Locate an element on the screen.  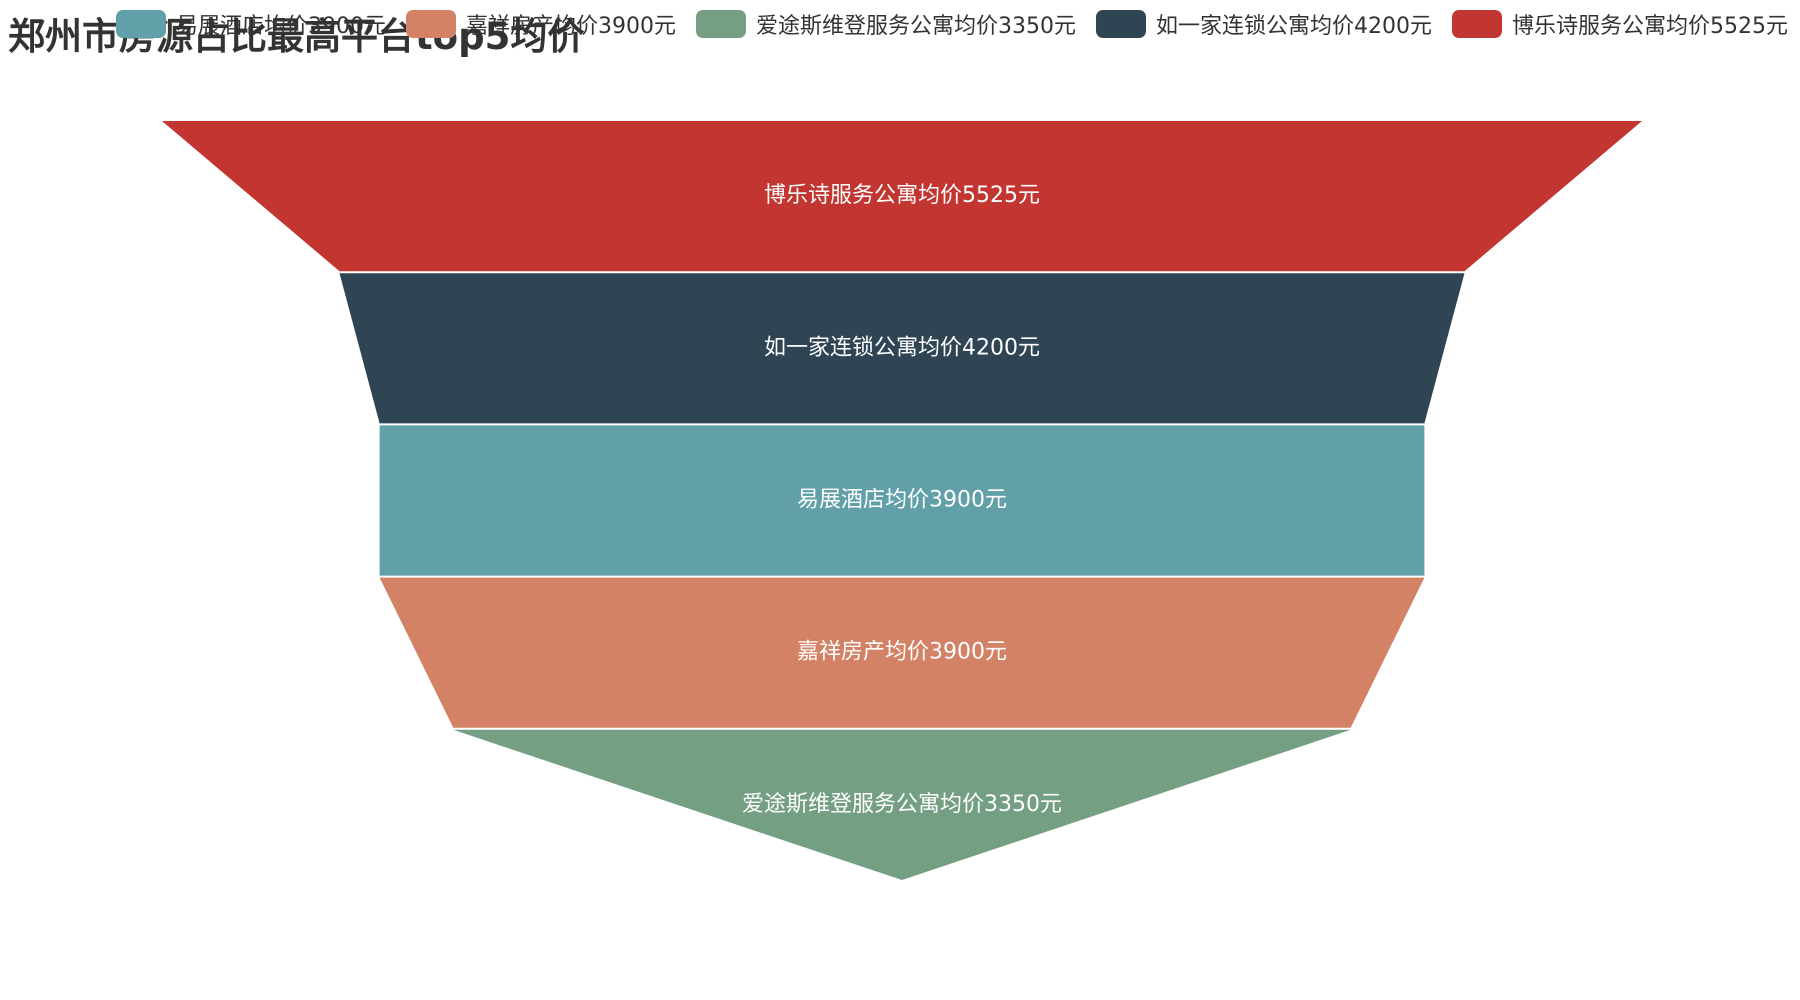
legend-item-4: 如一家连锁公寓均价4200元 is located at coordinates (1264, 24).